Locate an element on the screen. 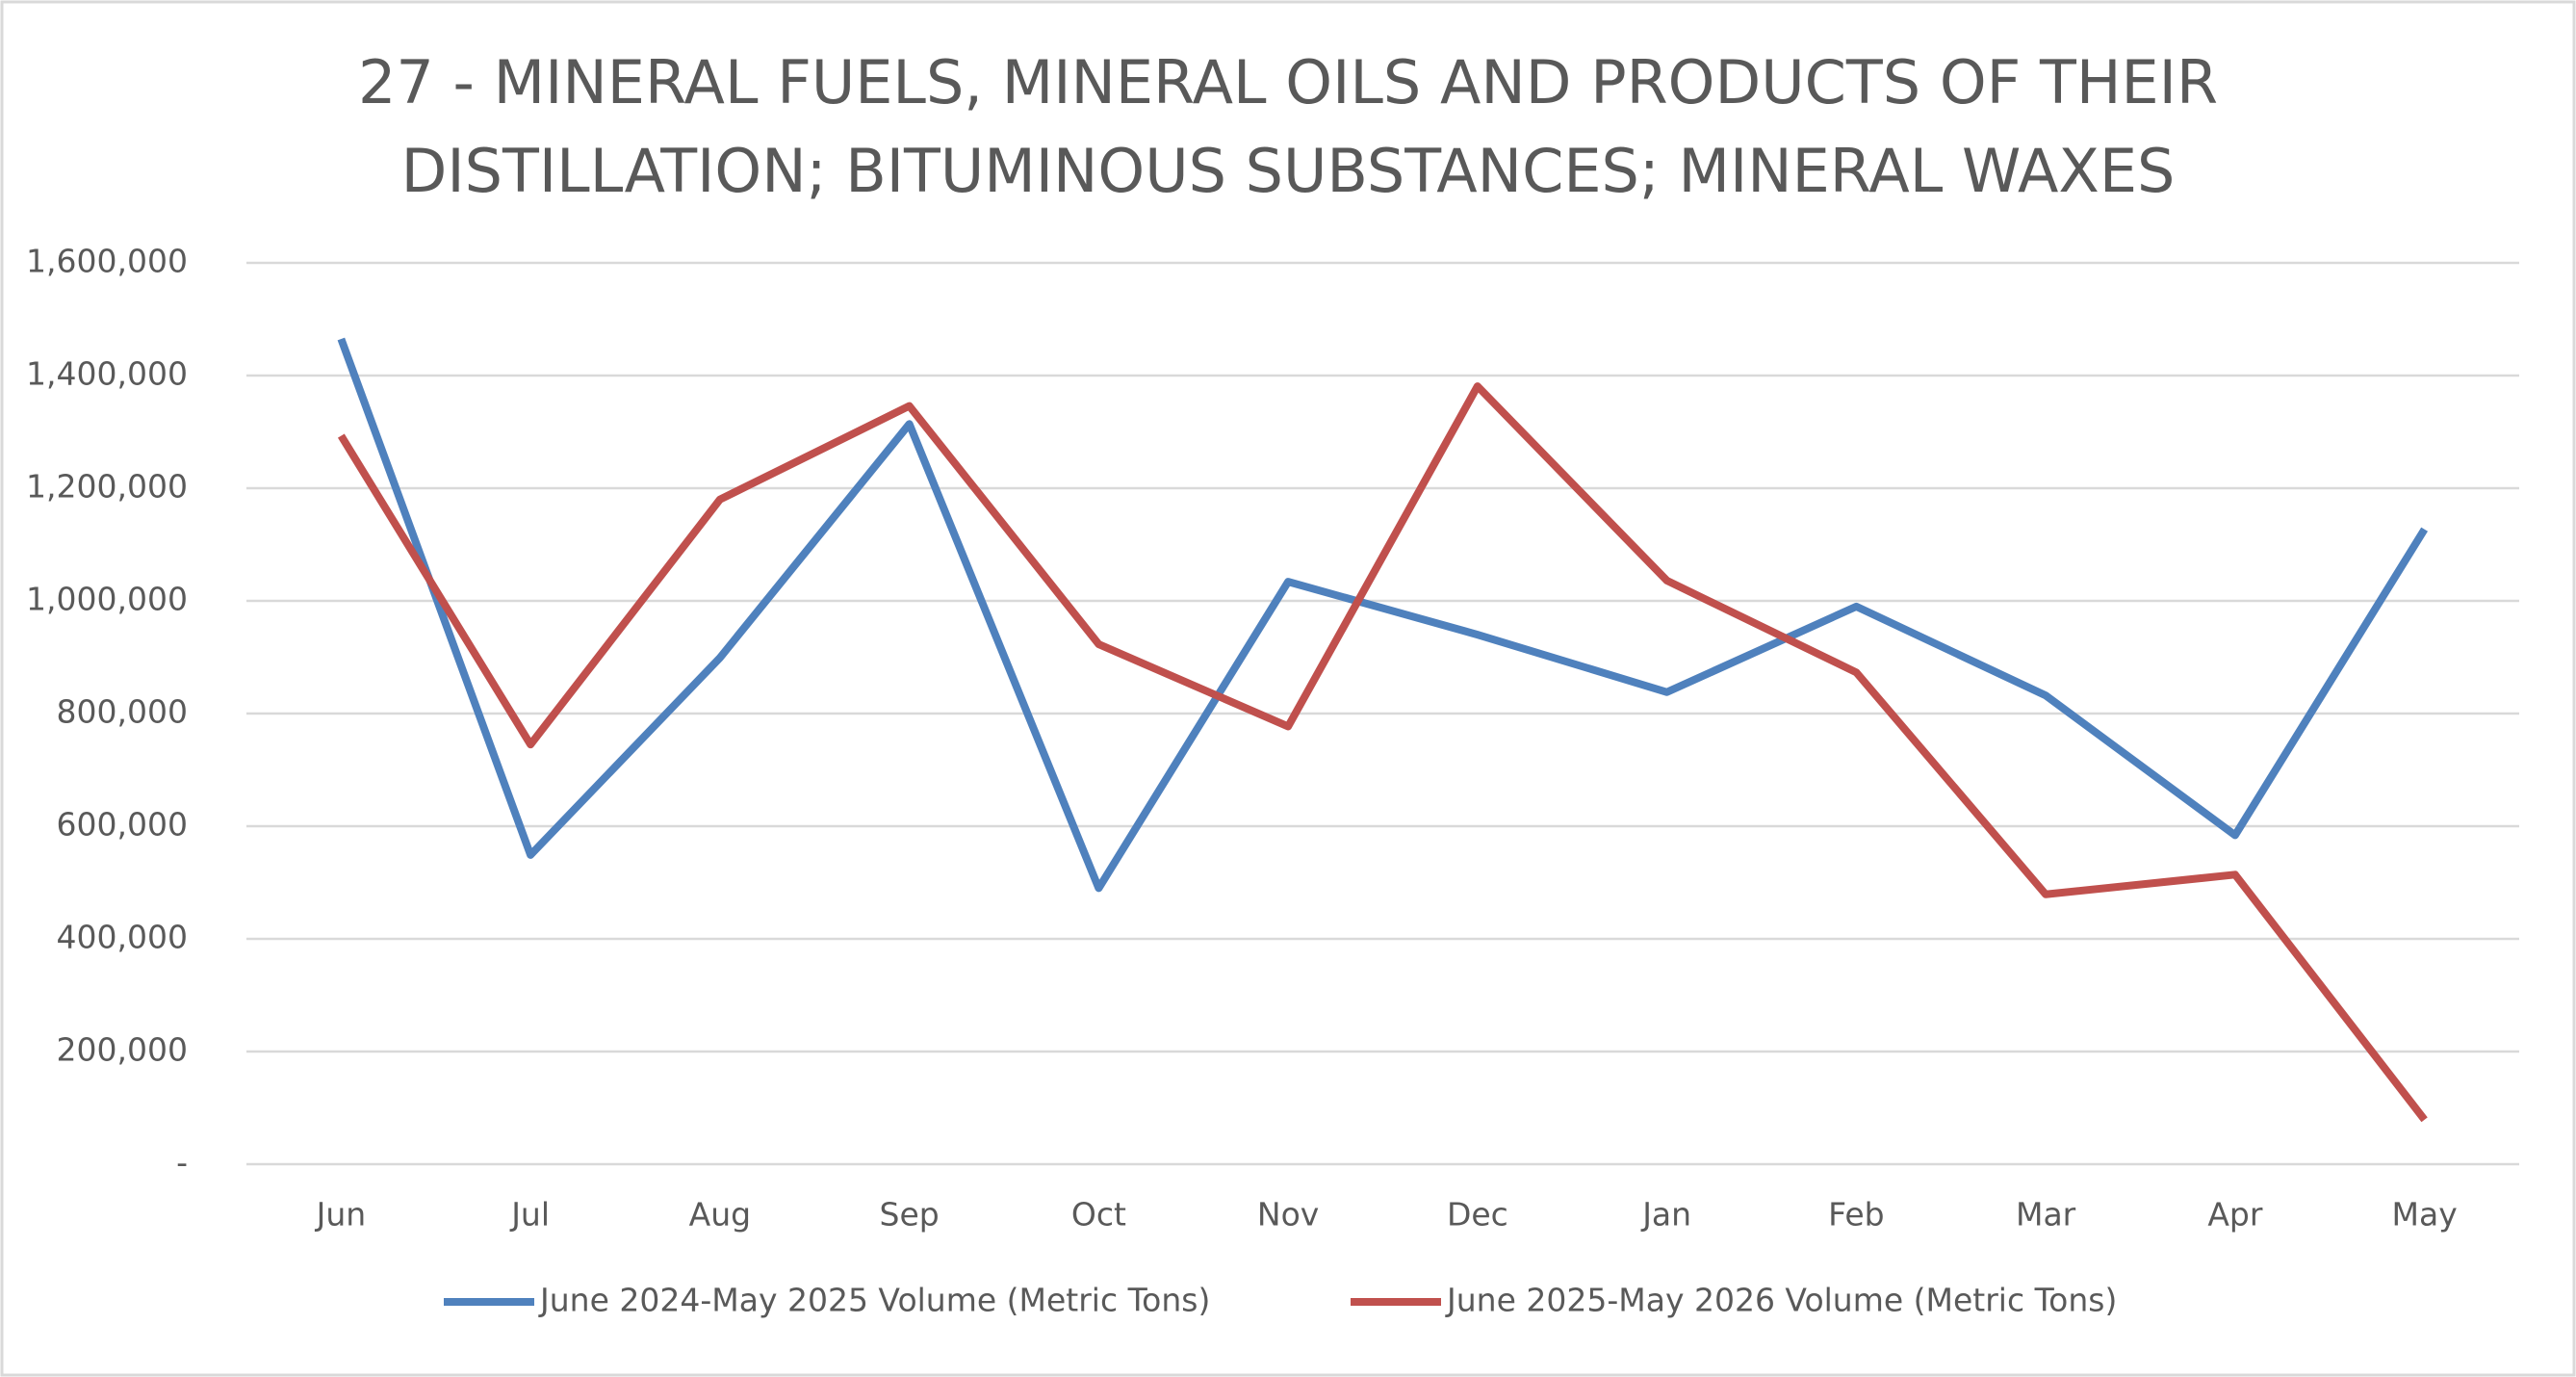 This screenshot has width=2576, height=1377. y-tick-label: 1,400,000 is located at coordinates (107, 374).